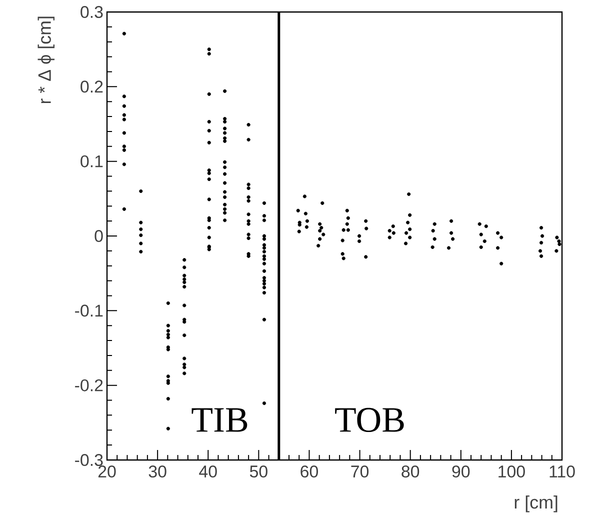 Image resolution: width=594 pixels, height=525 pixels. Describe the element at coordinates (91, 161) in the screenshot. I see `y-tick-label: 0.1` at that location.